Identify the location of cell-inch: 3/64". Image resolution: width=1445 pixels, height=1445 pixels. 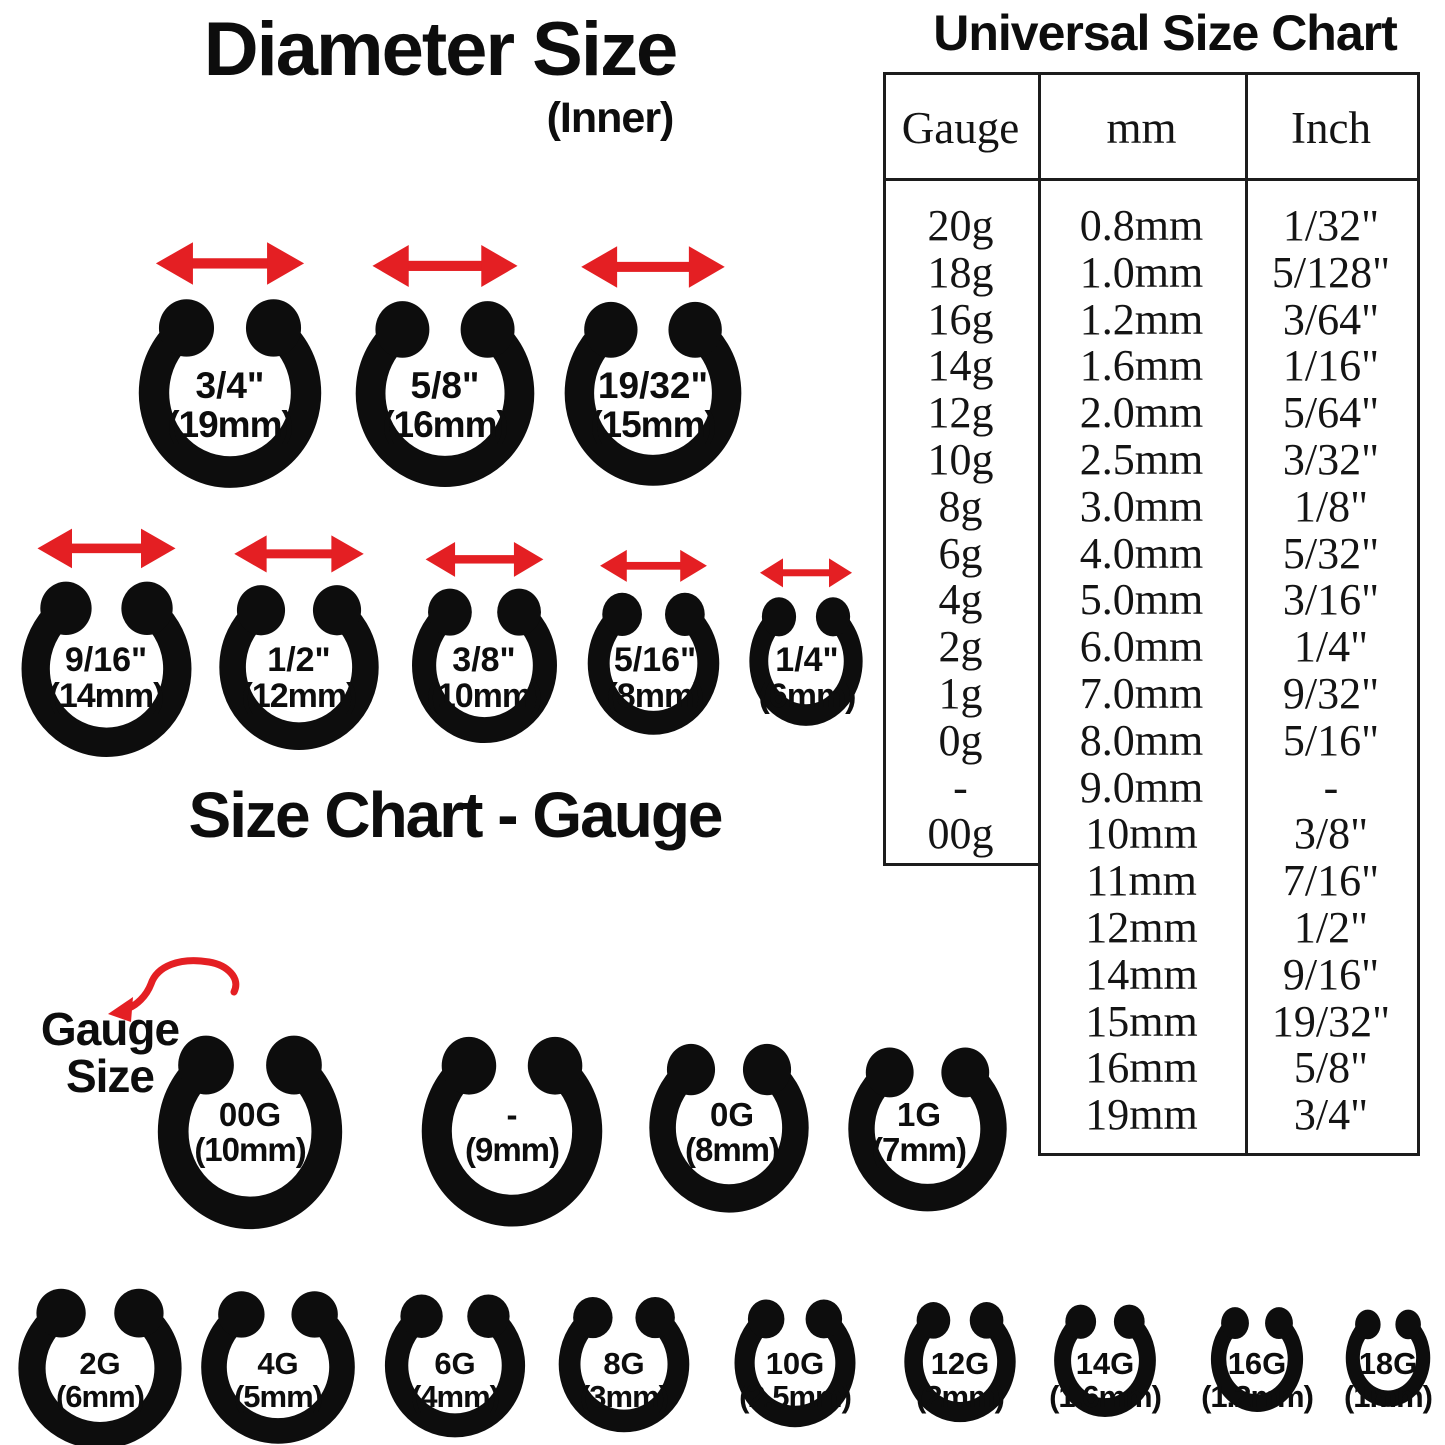
(1331, 319).